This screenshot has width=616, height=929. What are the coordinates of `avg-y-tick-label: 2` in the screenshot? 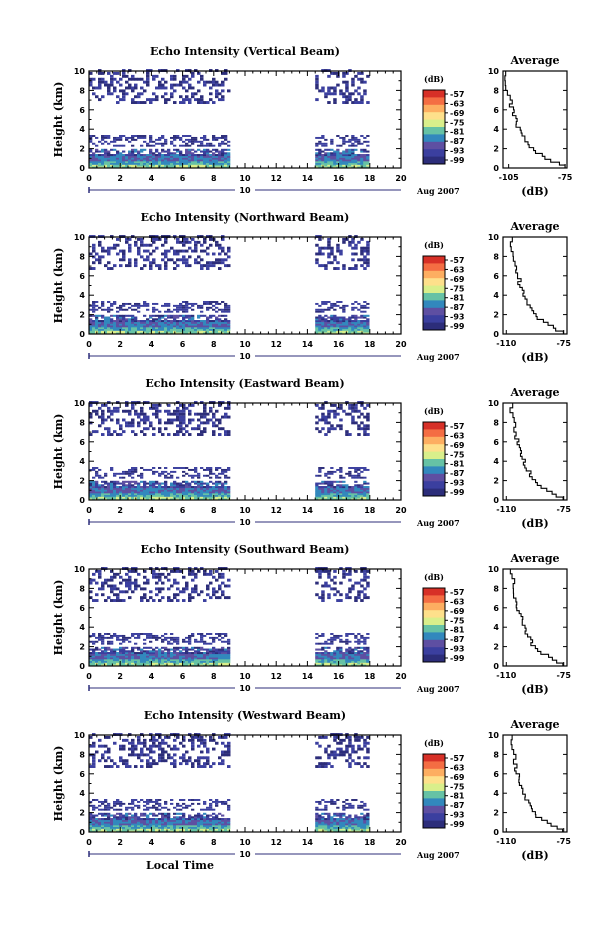 It's located at (496, 149).